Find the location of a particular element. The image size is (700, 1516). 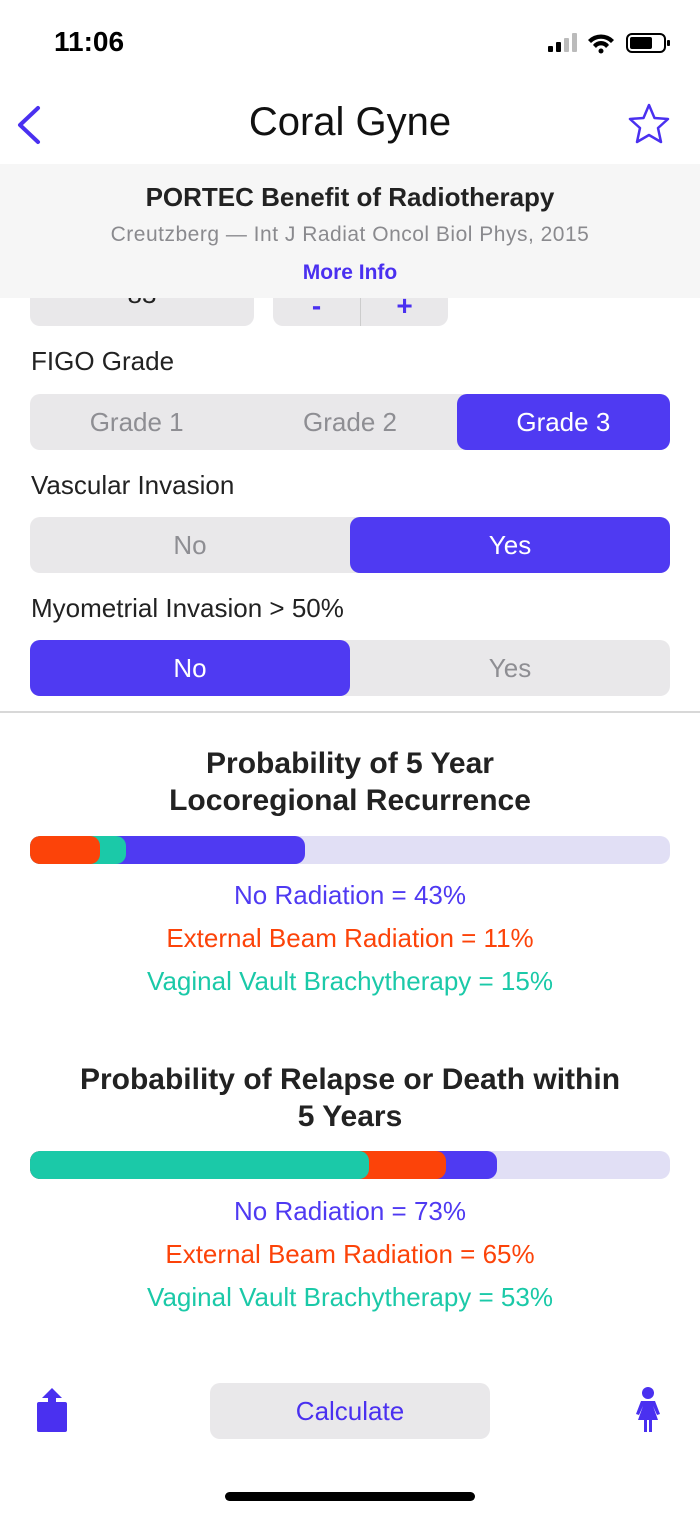

more-info-link: More Info is located at coordinates (350, 272).